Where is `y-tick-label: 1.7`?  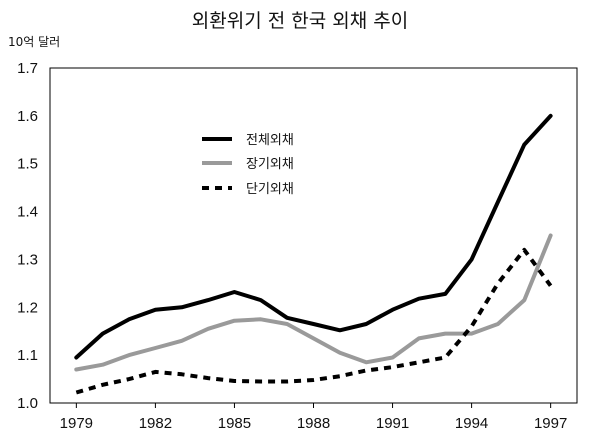
y-tick-label: 1.7 is located at coordinates (27, 68).